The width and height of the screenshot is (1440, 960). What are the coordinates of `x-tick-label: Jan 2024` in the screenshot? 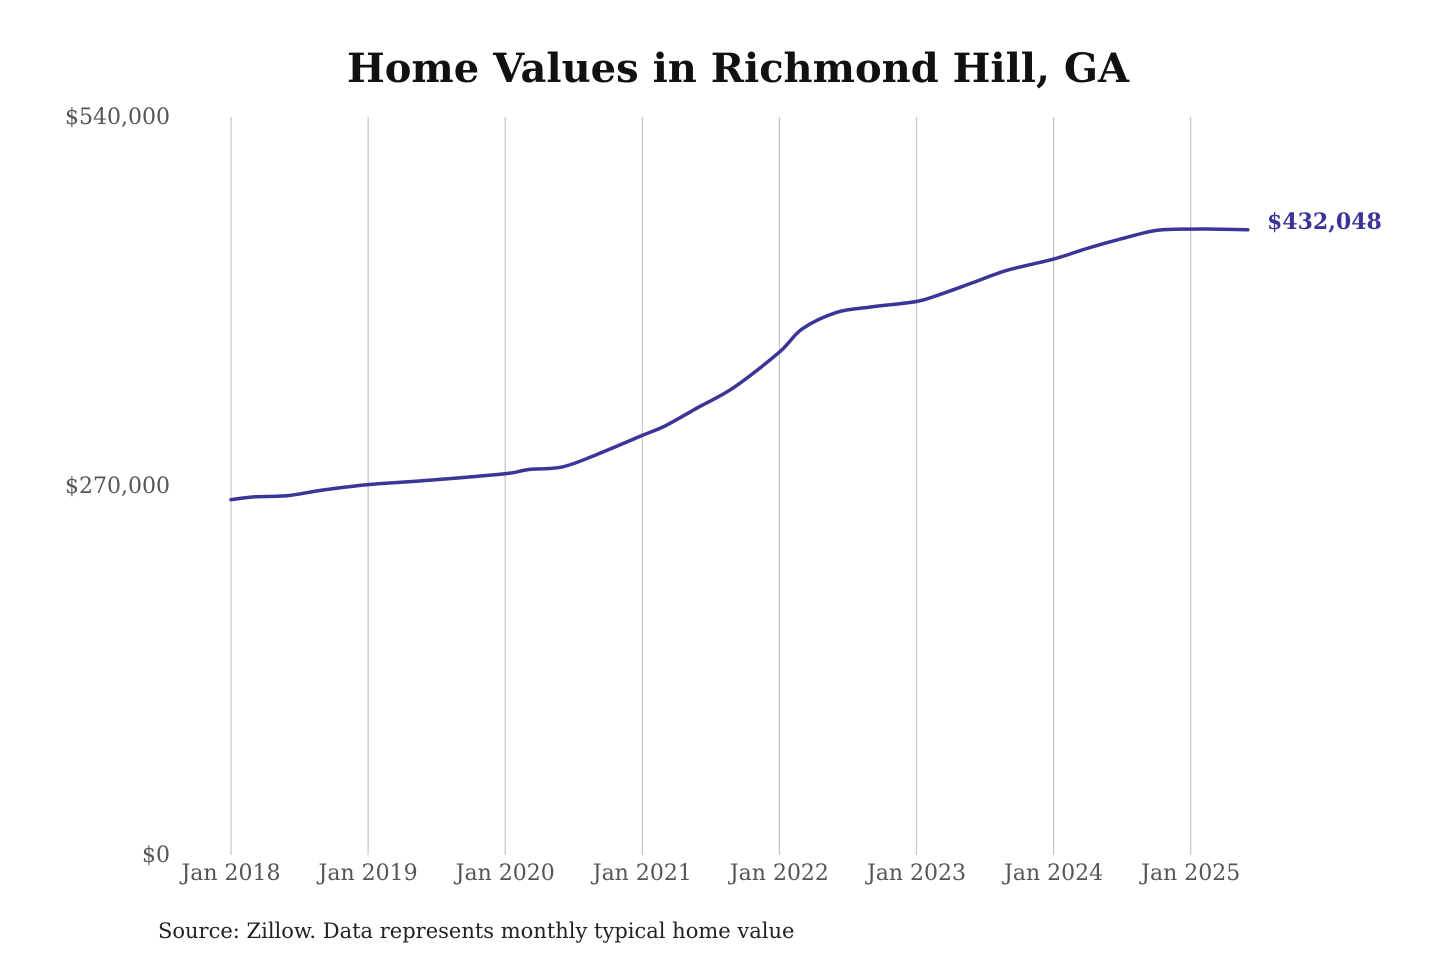 It's located at (1052, 873).